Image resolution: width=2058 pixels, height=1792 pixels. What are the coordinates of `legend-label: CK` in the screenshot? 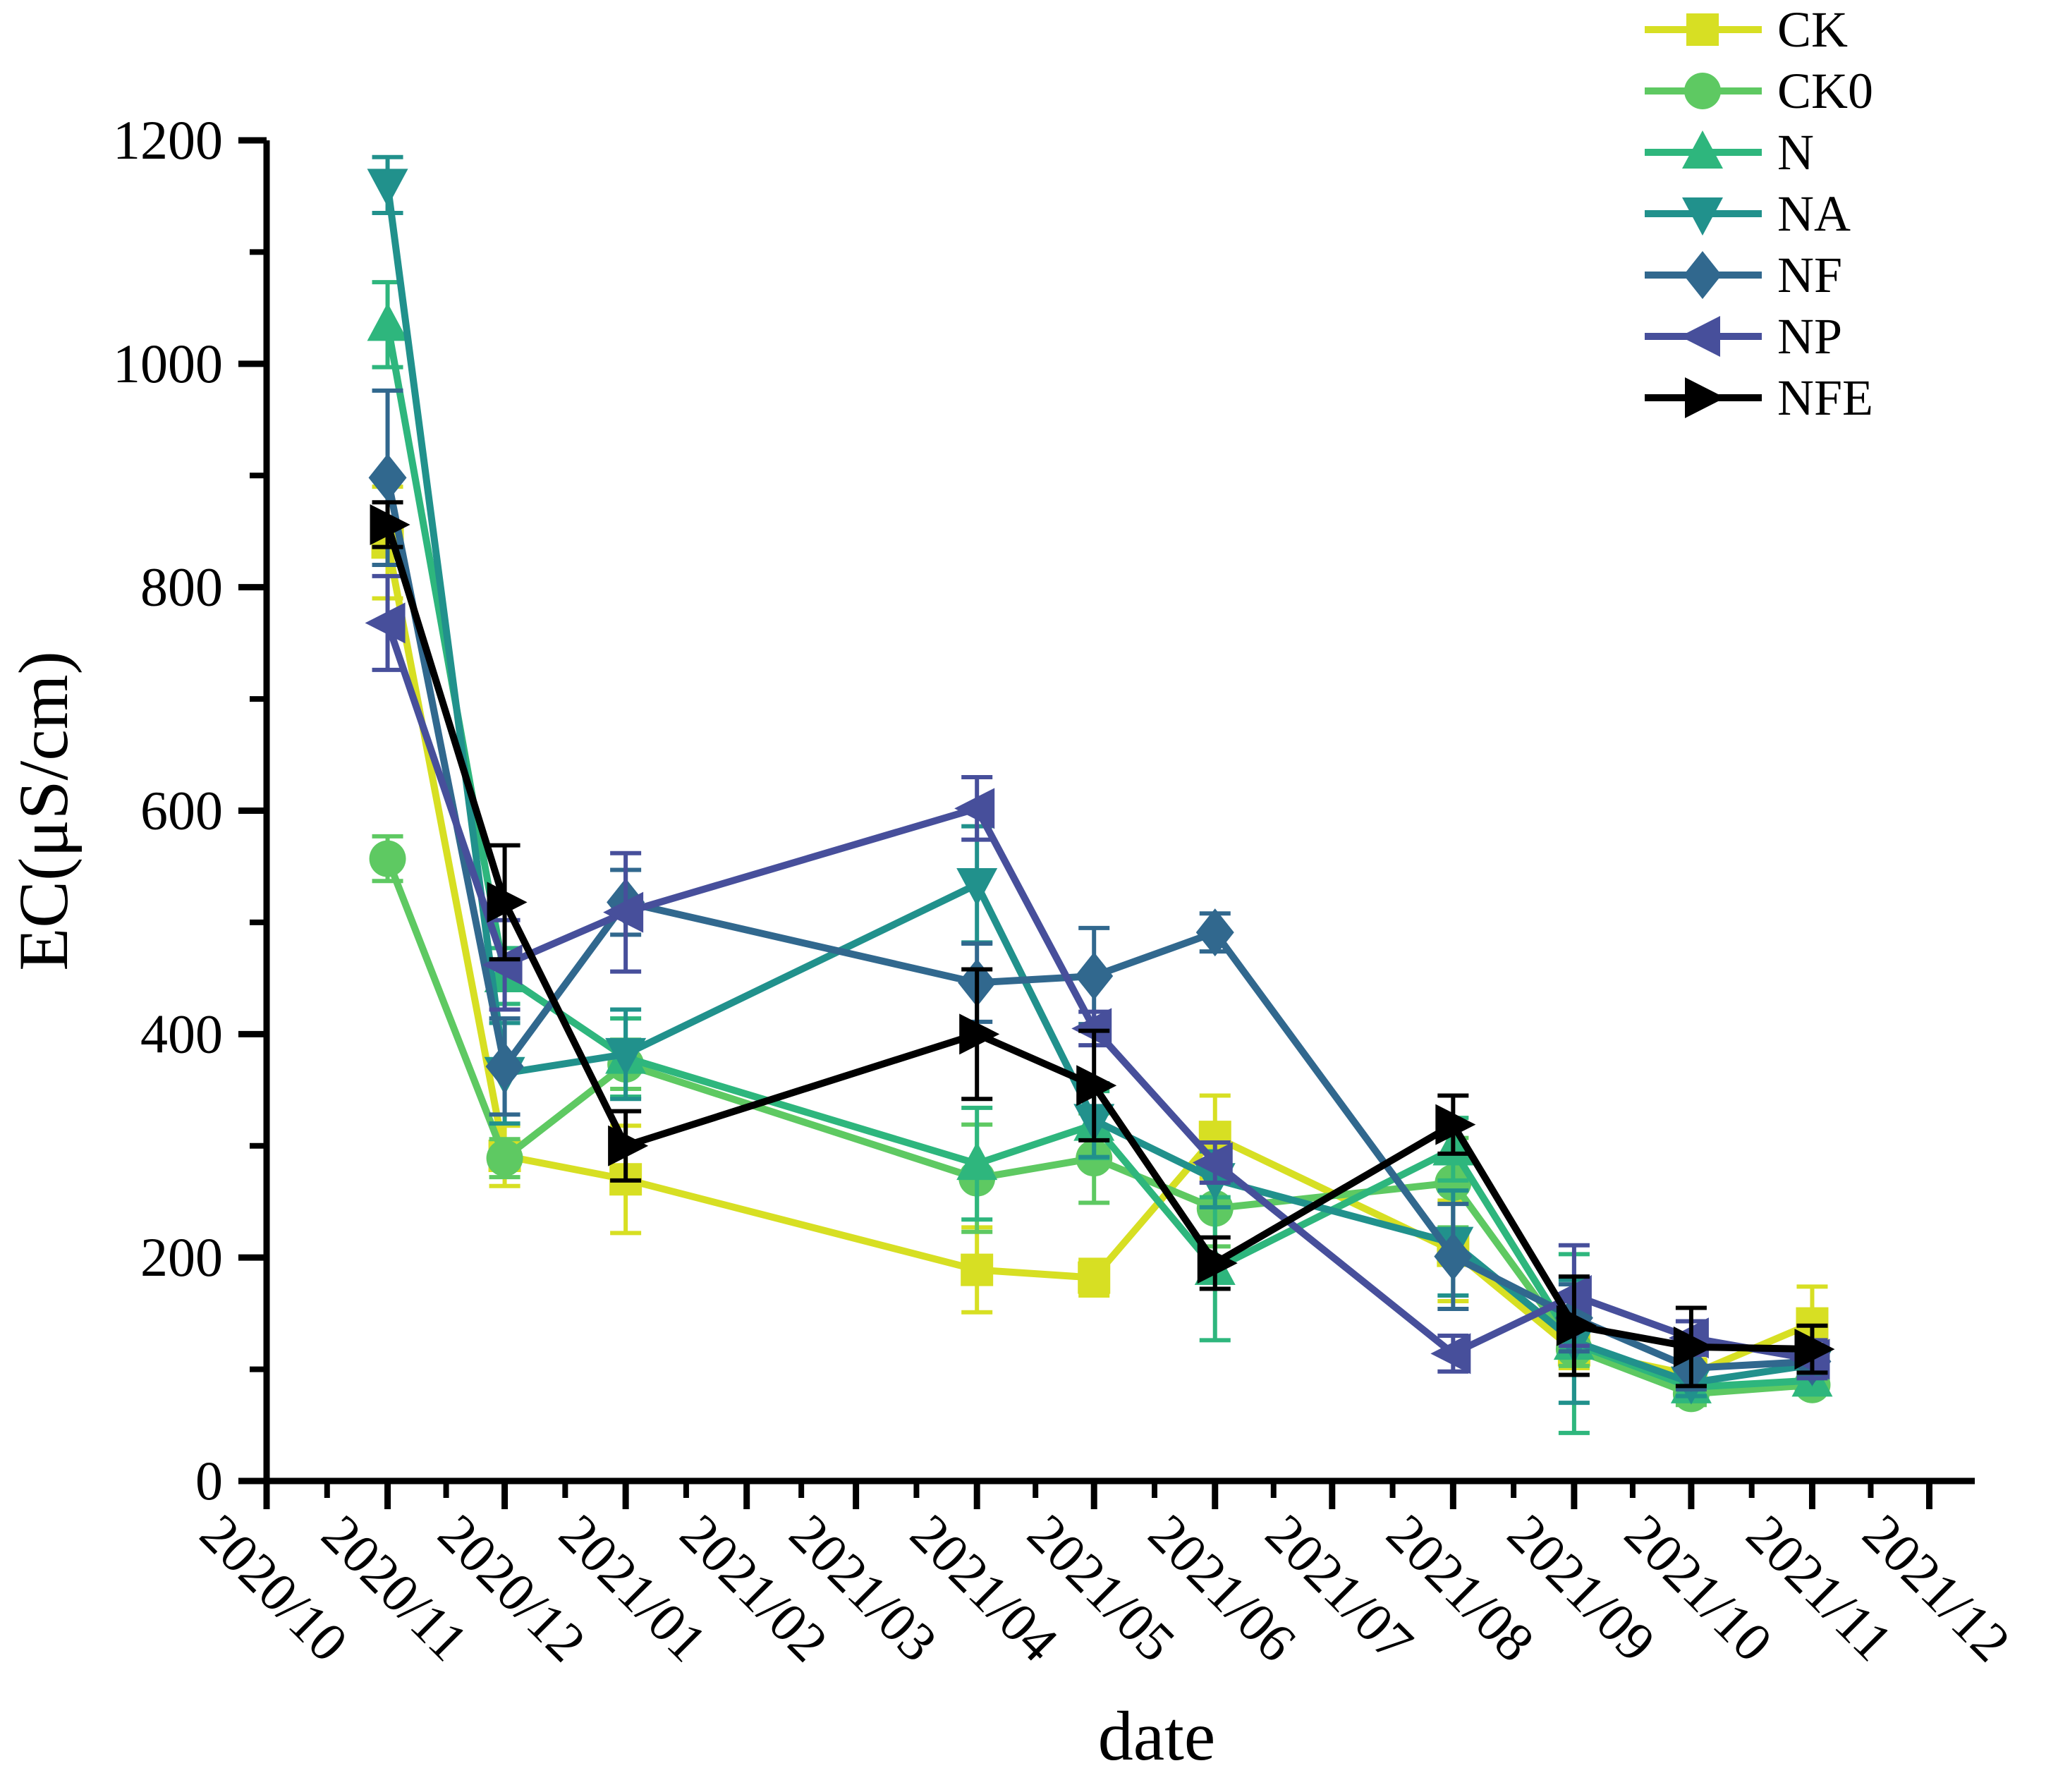 It's located at (1812, 29).